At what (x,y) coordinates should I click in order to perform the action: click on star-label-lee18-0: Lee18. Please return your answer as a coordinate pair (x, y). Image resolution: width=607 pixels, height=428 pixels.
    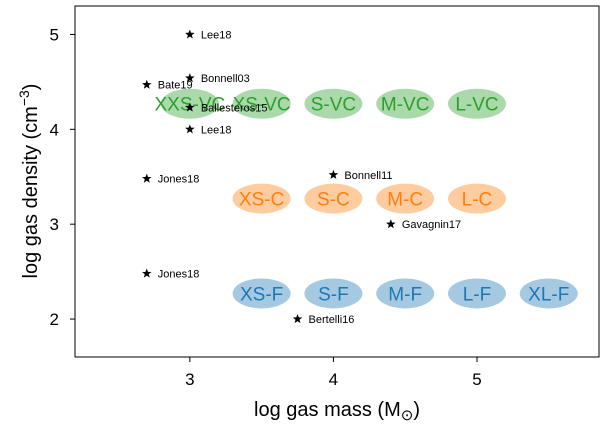
    Looking at the image, I should click on (216, 35).